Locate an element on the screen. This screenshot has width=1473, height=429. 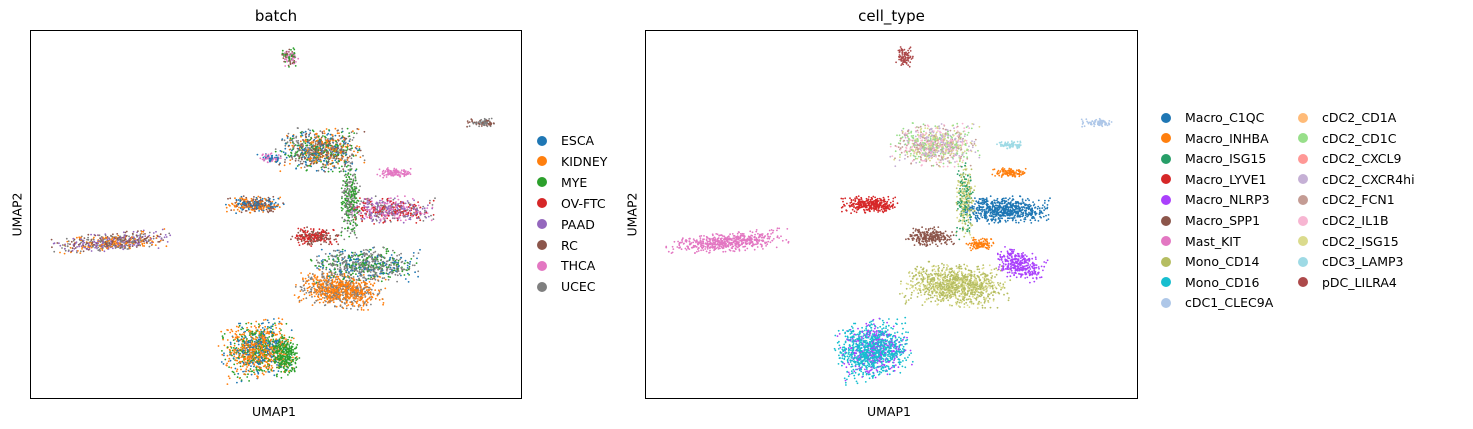
celltype-legend-item: pDC_LILRA4 is located at coordinates (1347, 283).